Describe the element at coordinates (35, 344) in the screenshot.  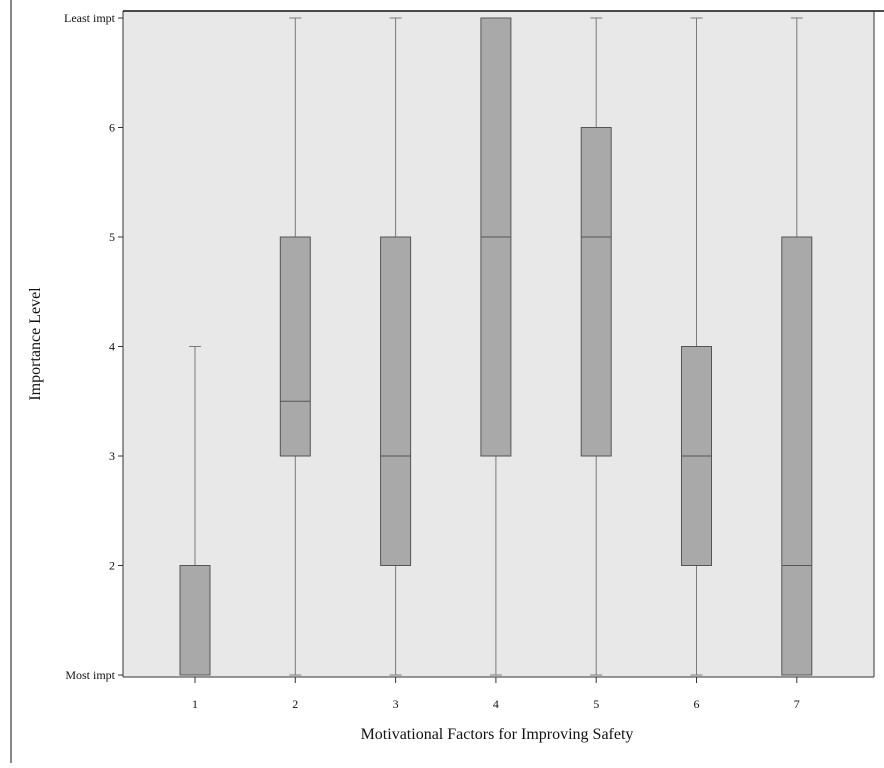
I see `y-axis-title: Importance Level` at that location.